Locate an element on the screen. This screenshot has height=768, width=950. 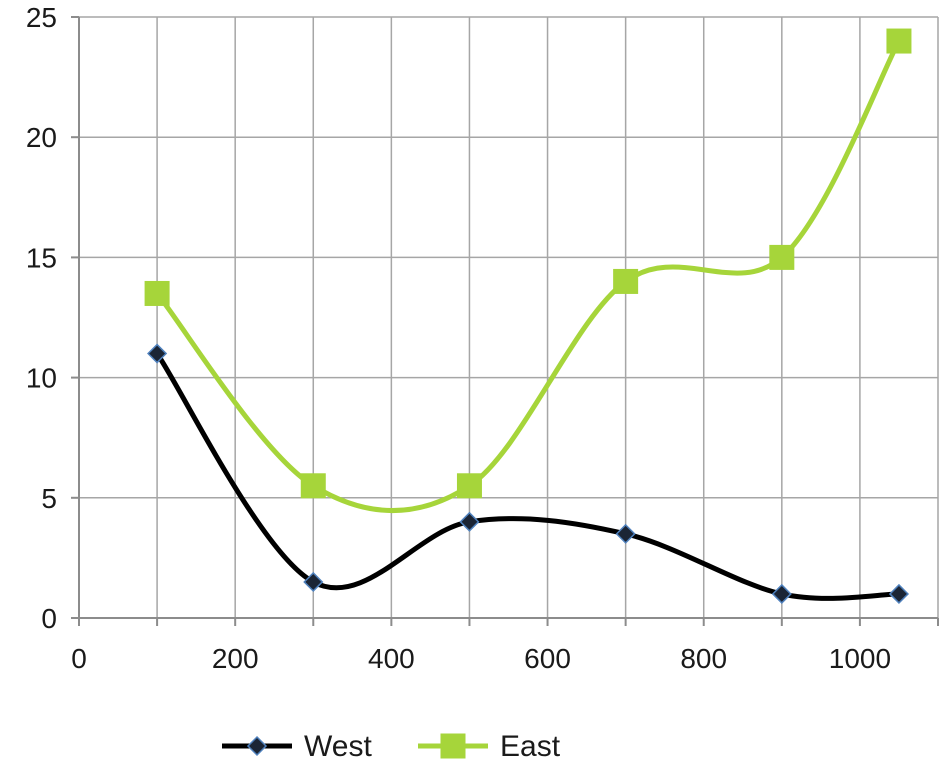
y-tick-label: 10 is located at coordinates (41, 378).